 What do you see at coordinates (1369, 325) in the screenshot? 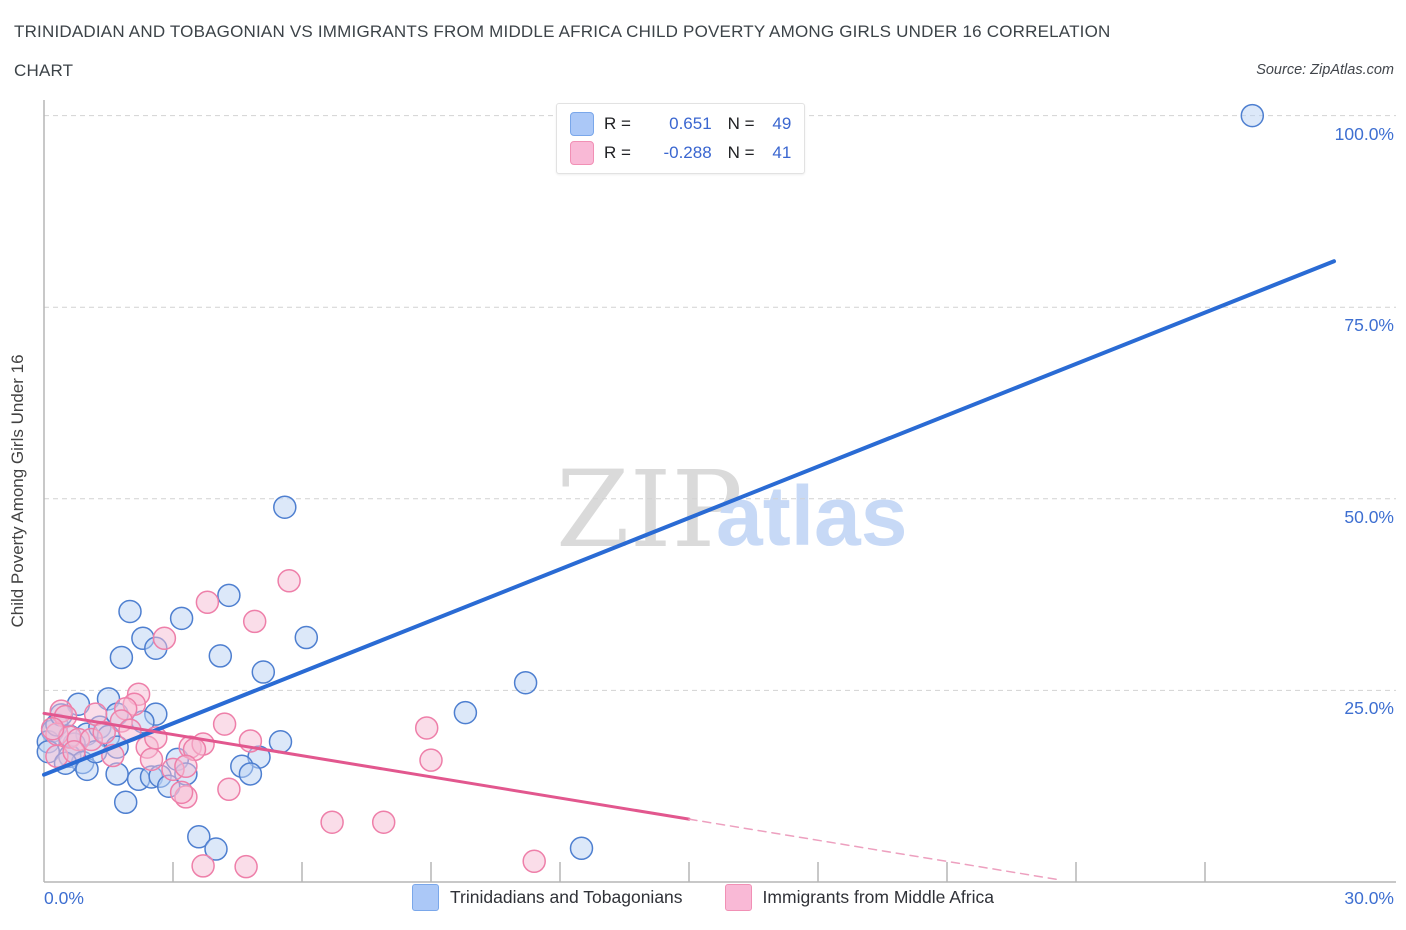
I see `y-tick-label-75: 75.0%` at bounding box center [1369, 325].